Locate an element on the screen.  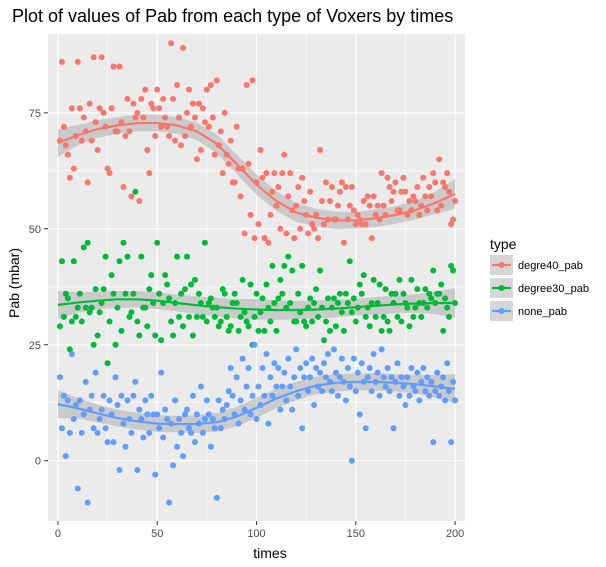
legend: type degre40_pab degree30_pab none_pab is located at coordinates (539, 278).